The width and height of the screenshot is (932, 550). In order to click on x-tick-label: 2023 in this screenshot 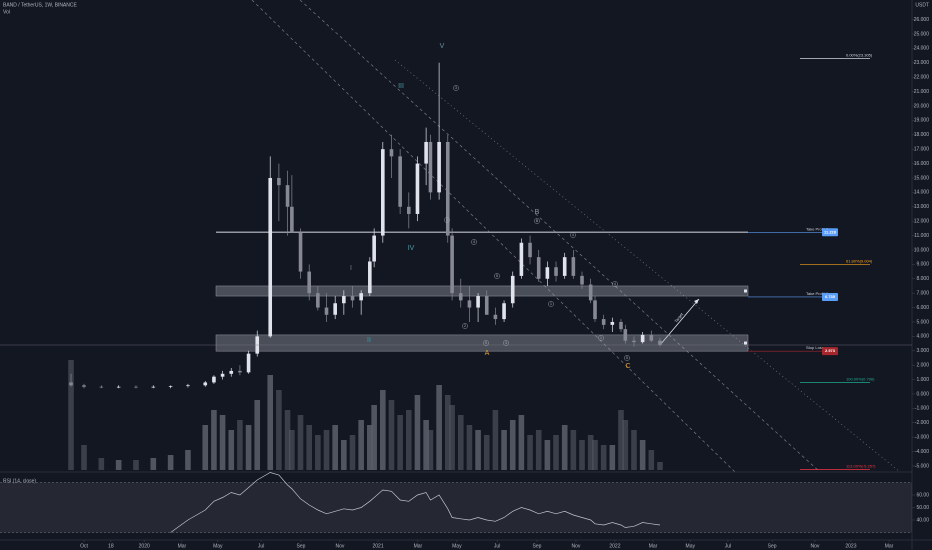, I will do `click(850, 546)`.